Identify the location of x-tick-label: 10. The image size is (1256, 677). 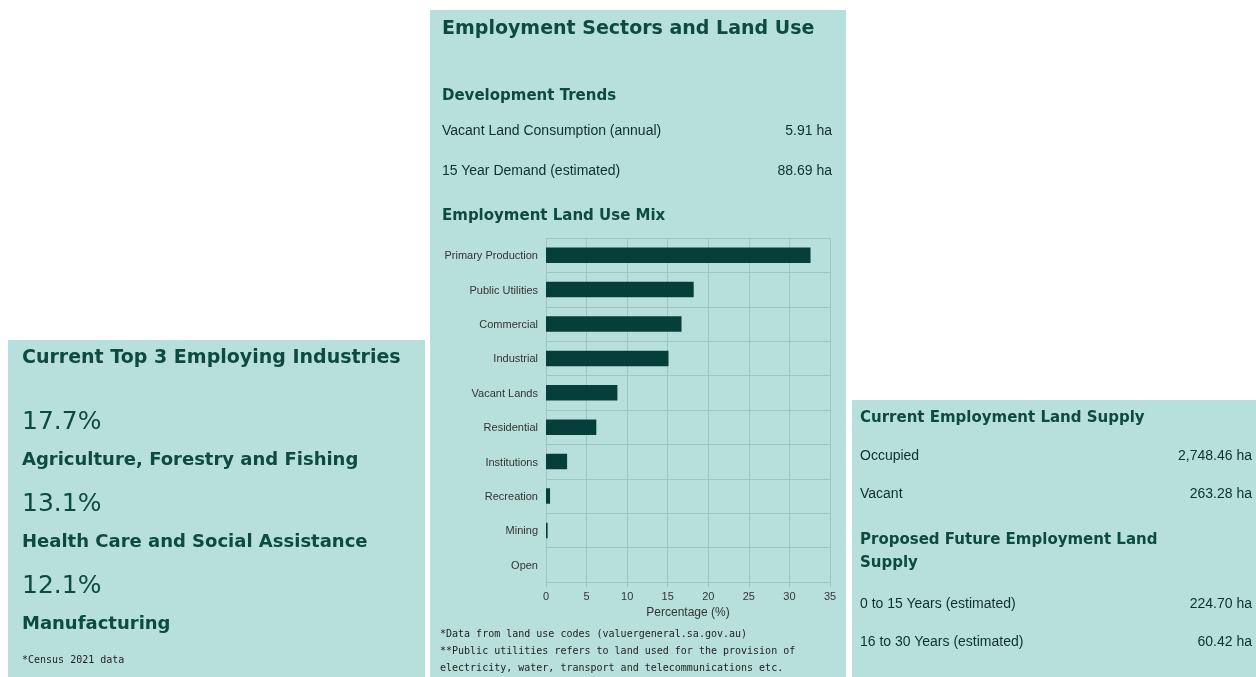
(627, 595).